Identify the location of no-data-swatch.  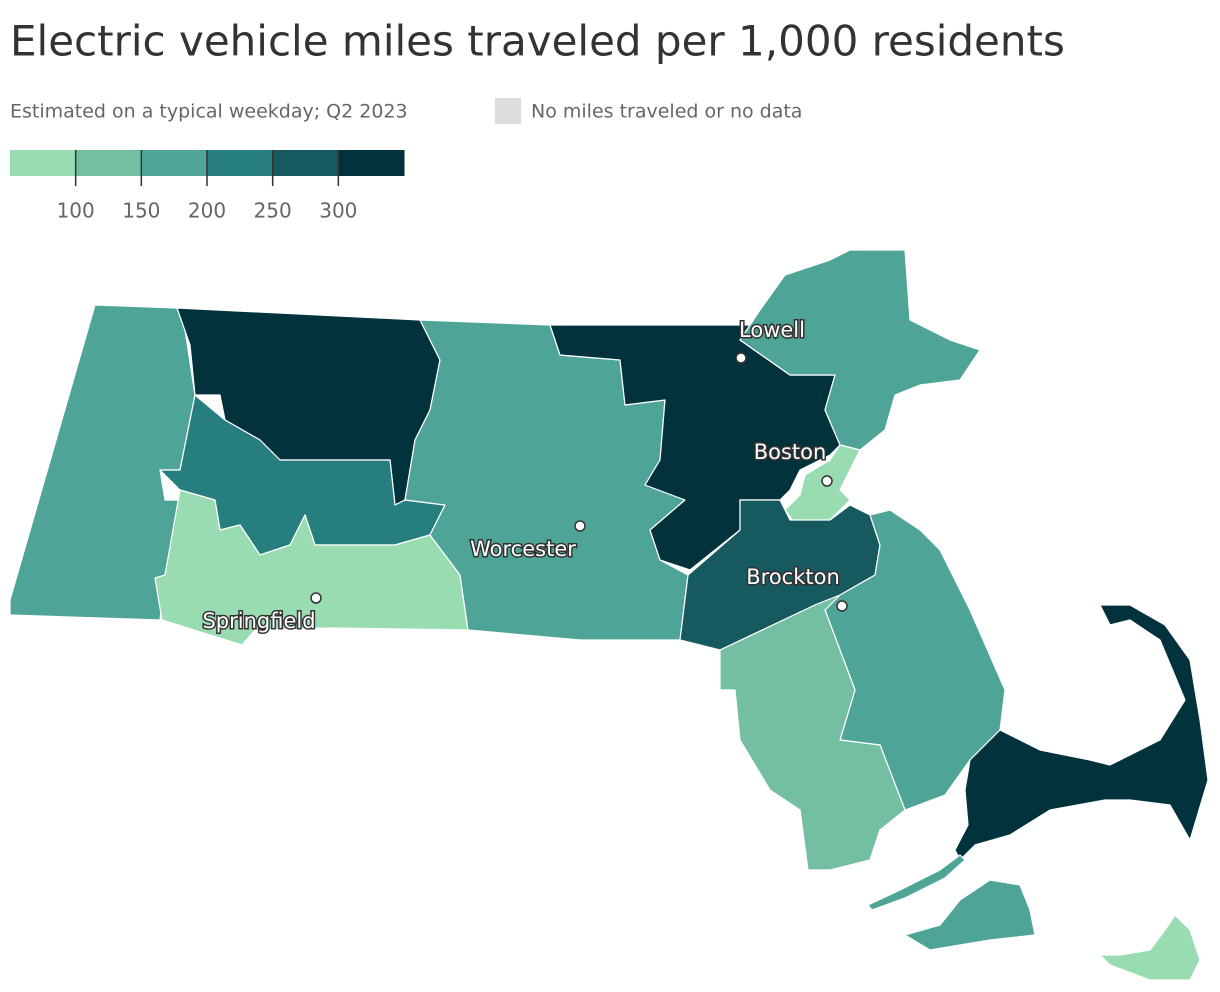
(508, 111).